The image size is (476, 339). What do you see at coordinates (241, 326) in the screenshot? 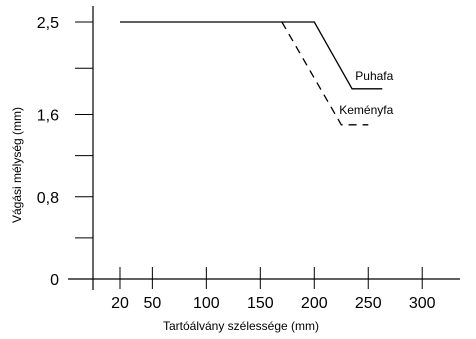
I see `x-axis-title: Tartóálvány szélessége (mm)` at bounding box center [241, 326].